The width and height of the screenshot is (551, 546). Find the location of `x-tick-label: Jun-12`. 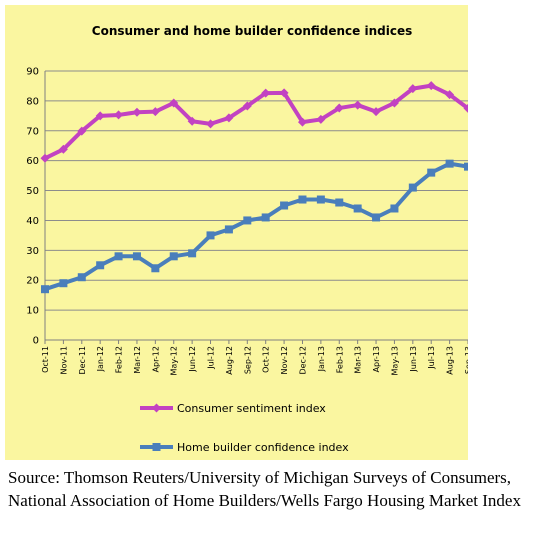

x-tick-label: Jun-12 is located at coordinates (192, 359).